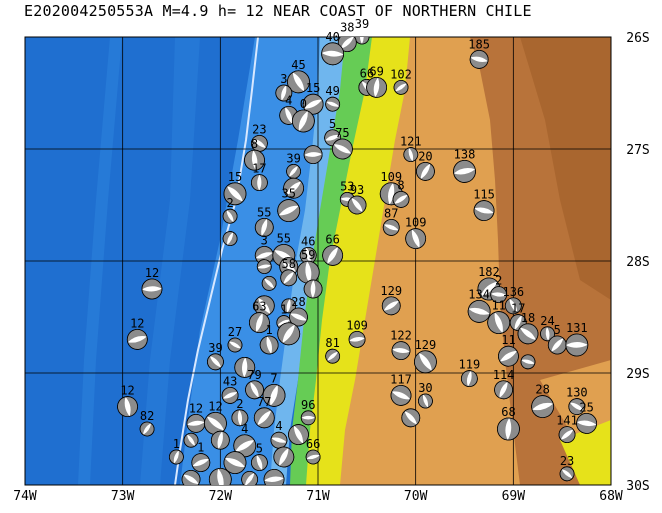  What do you see at coordinates (567, 421) in the screenshot?
I see `event-depth-label: 141` at bounding box center [567, 421].